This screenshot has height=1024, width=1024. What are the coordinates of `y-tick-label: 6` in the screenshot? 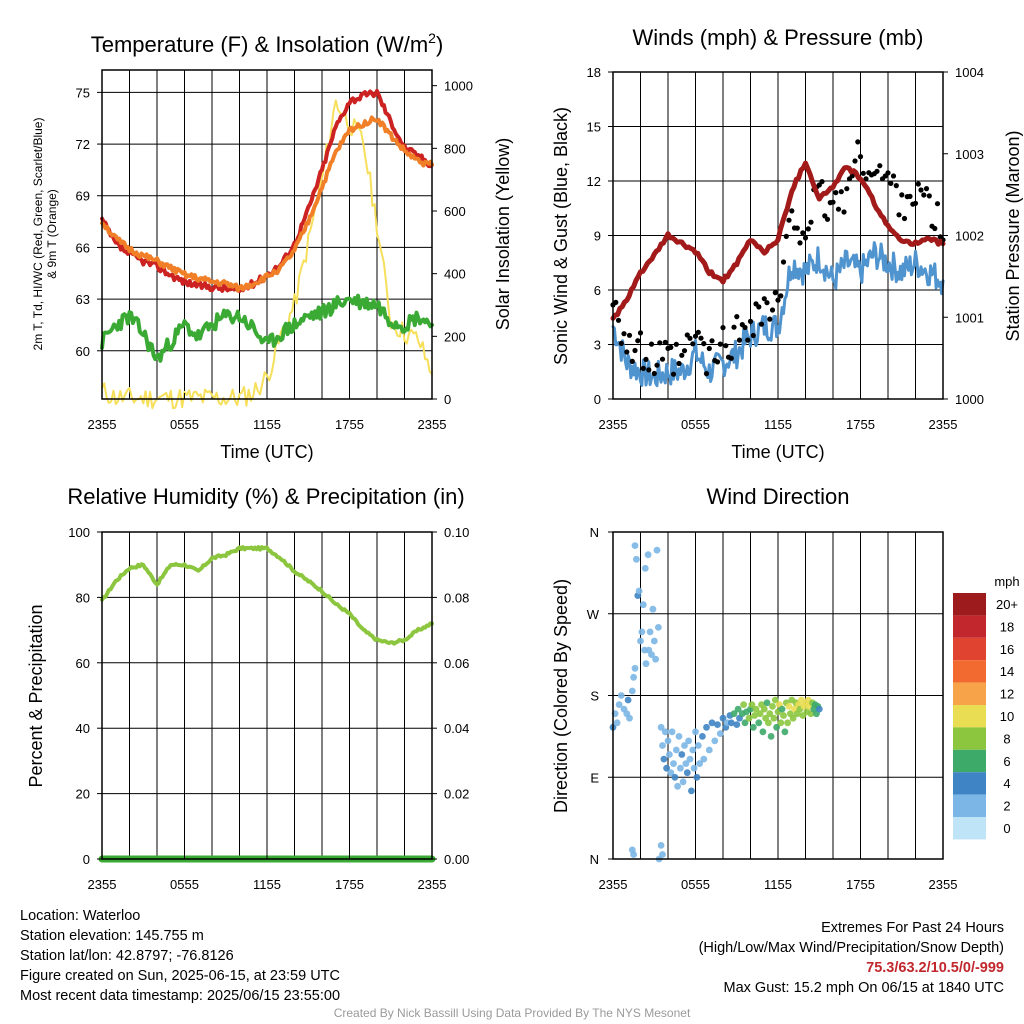 It's located at (597, 290).